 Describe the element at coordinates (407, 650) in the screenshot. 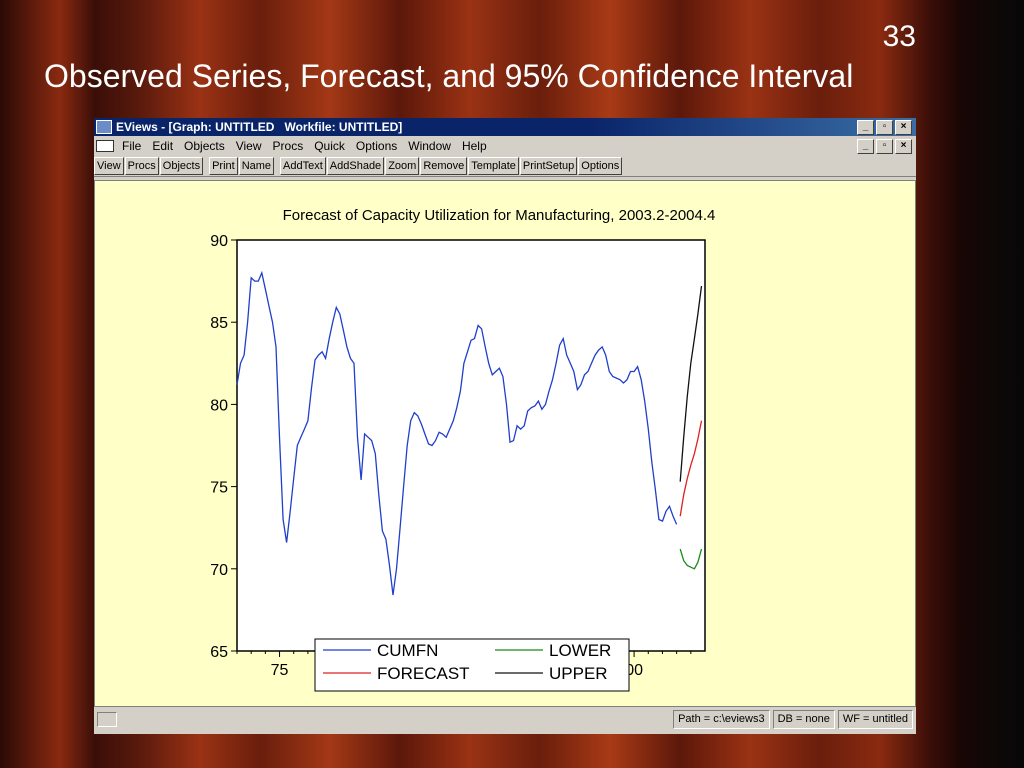

I see `legend-label-cumfn: CUMFN` at that location.